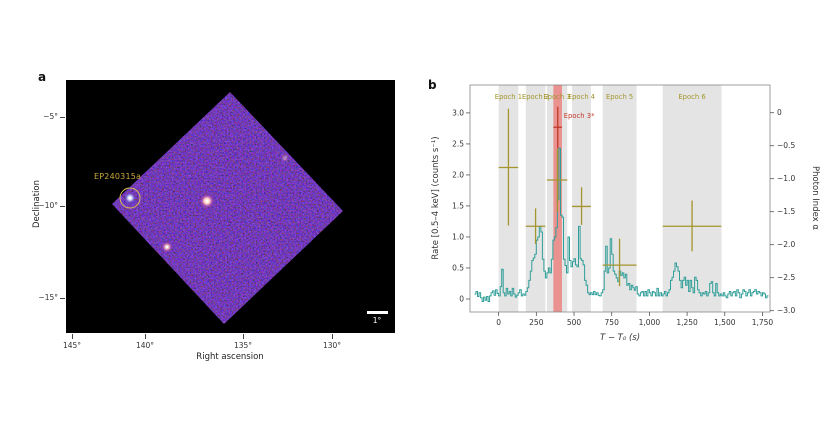 This screenshot has height=426, width=837. I want to click on epoch-bands, so click(610, 198).